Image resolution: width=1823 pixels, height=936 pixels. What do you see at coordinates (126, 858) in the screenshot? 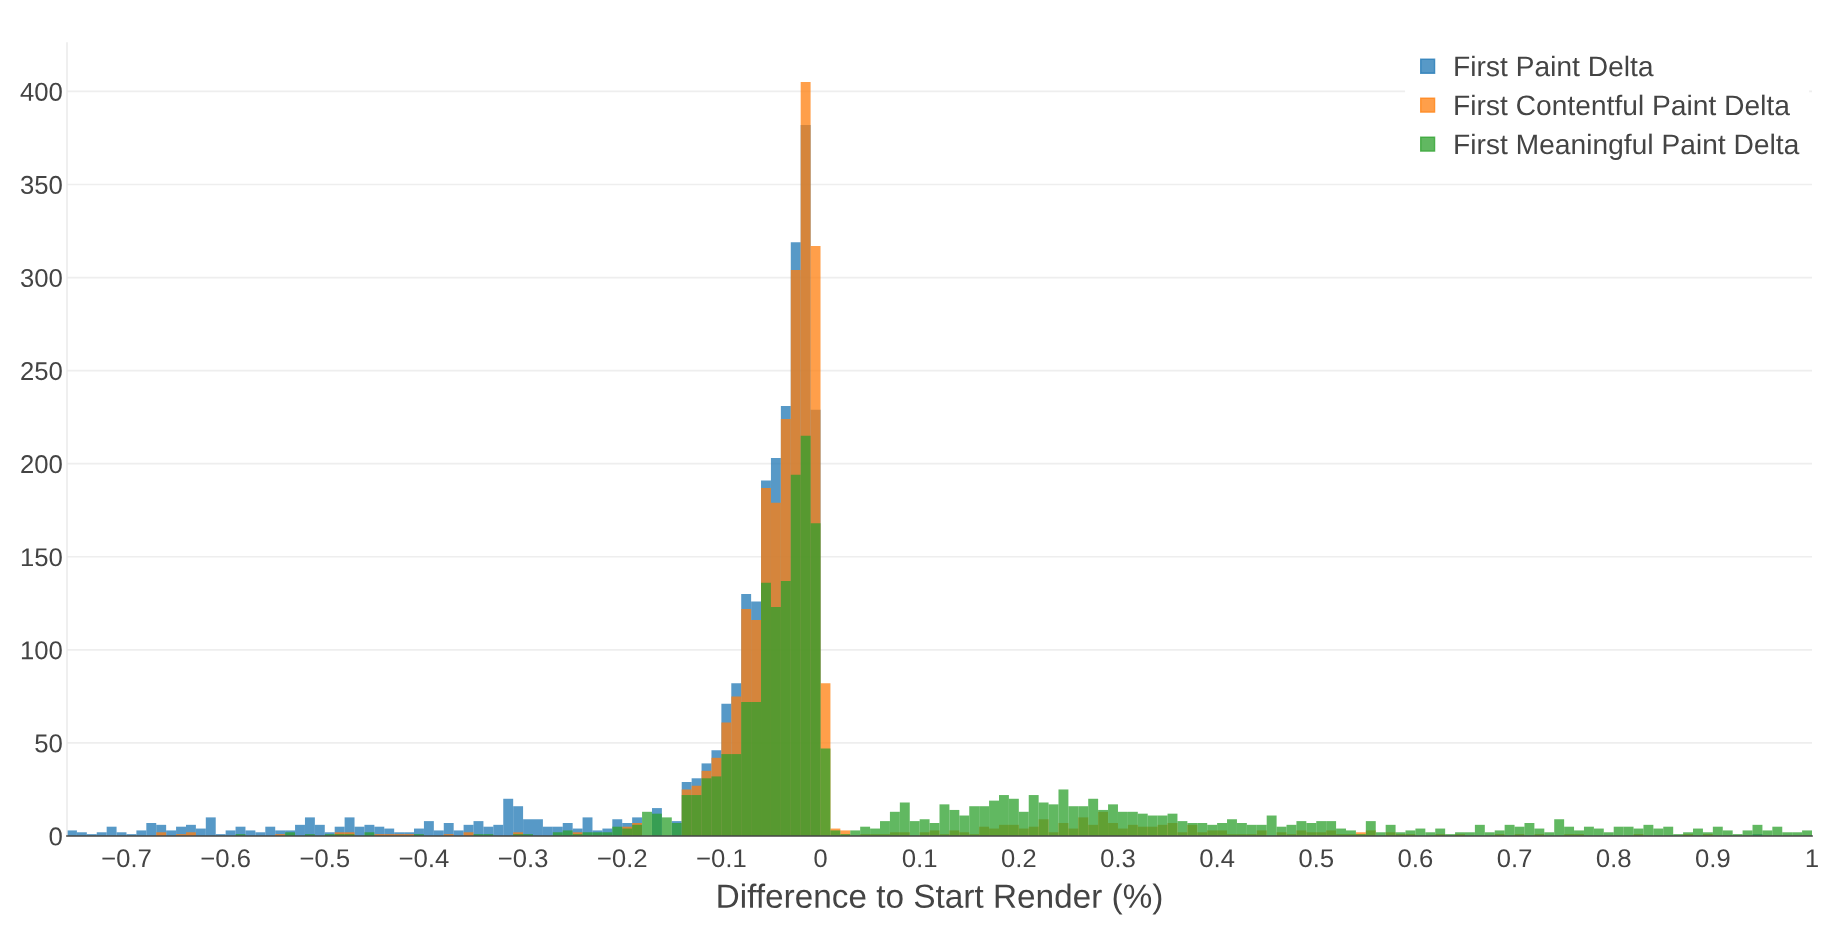
I see `x-tick-label: −0.7` at bounding box center [126, 858].